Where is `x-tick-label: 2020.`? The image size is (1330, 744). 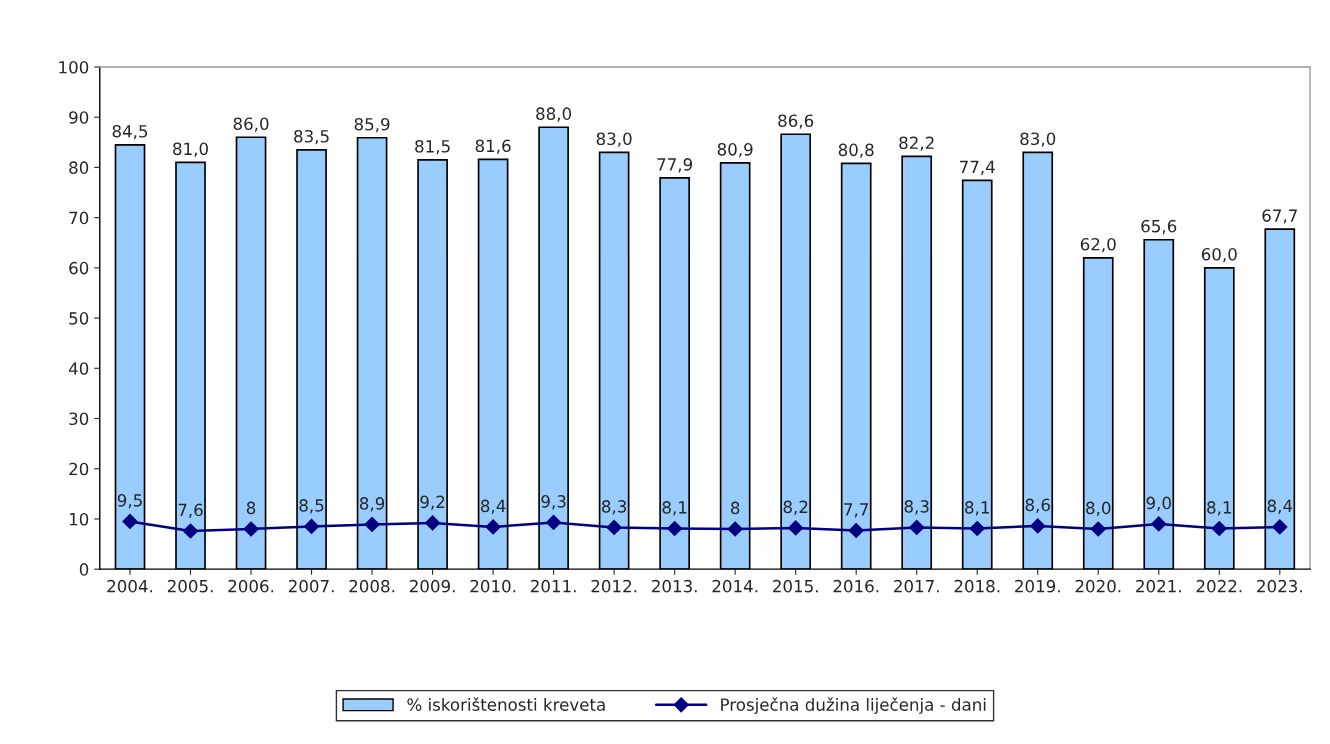
x-tick-label: 2020. is located at coordinates (1098, 586).